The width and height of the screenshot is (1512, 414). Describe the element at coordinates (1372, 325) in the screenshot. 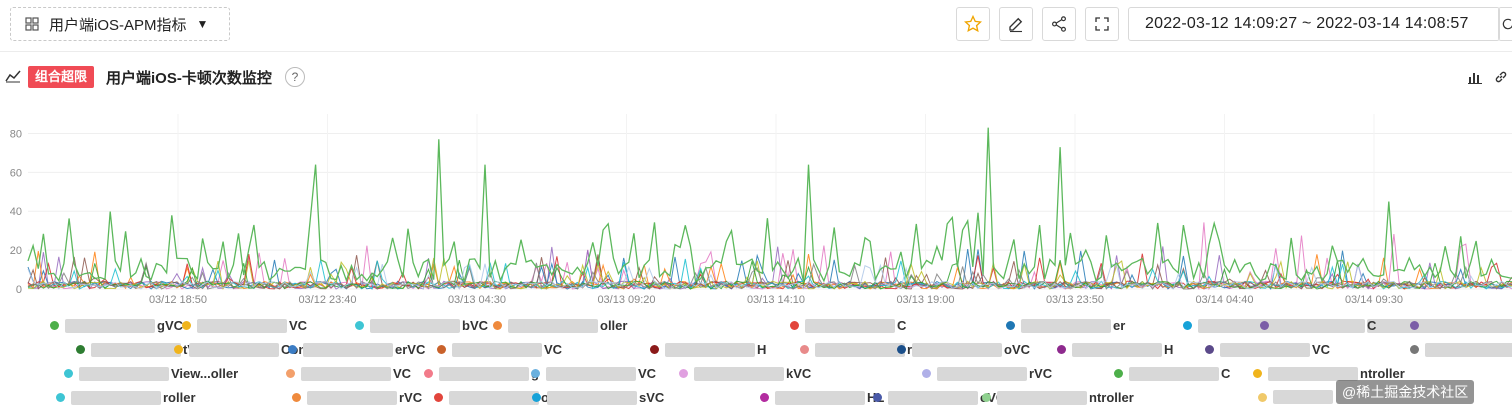

I see `legend-label: C` at that location.